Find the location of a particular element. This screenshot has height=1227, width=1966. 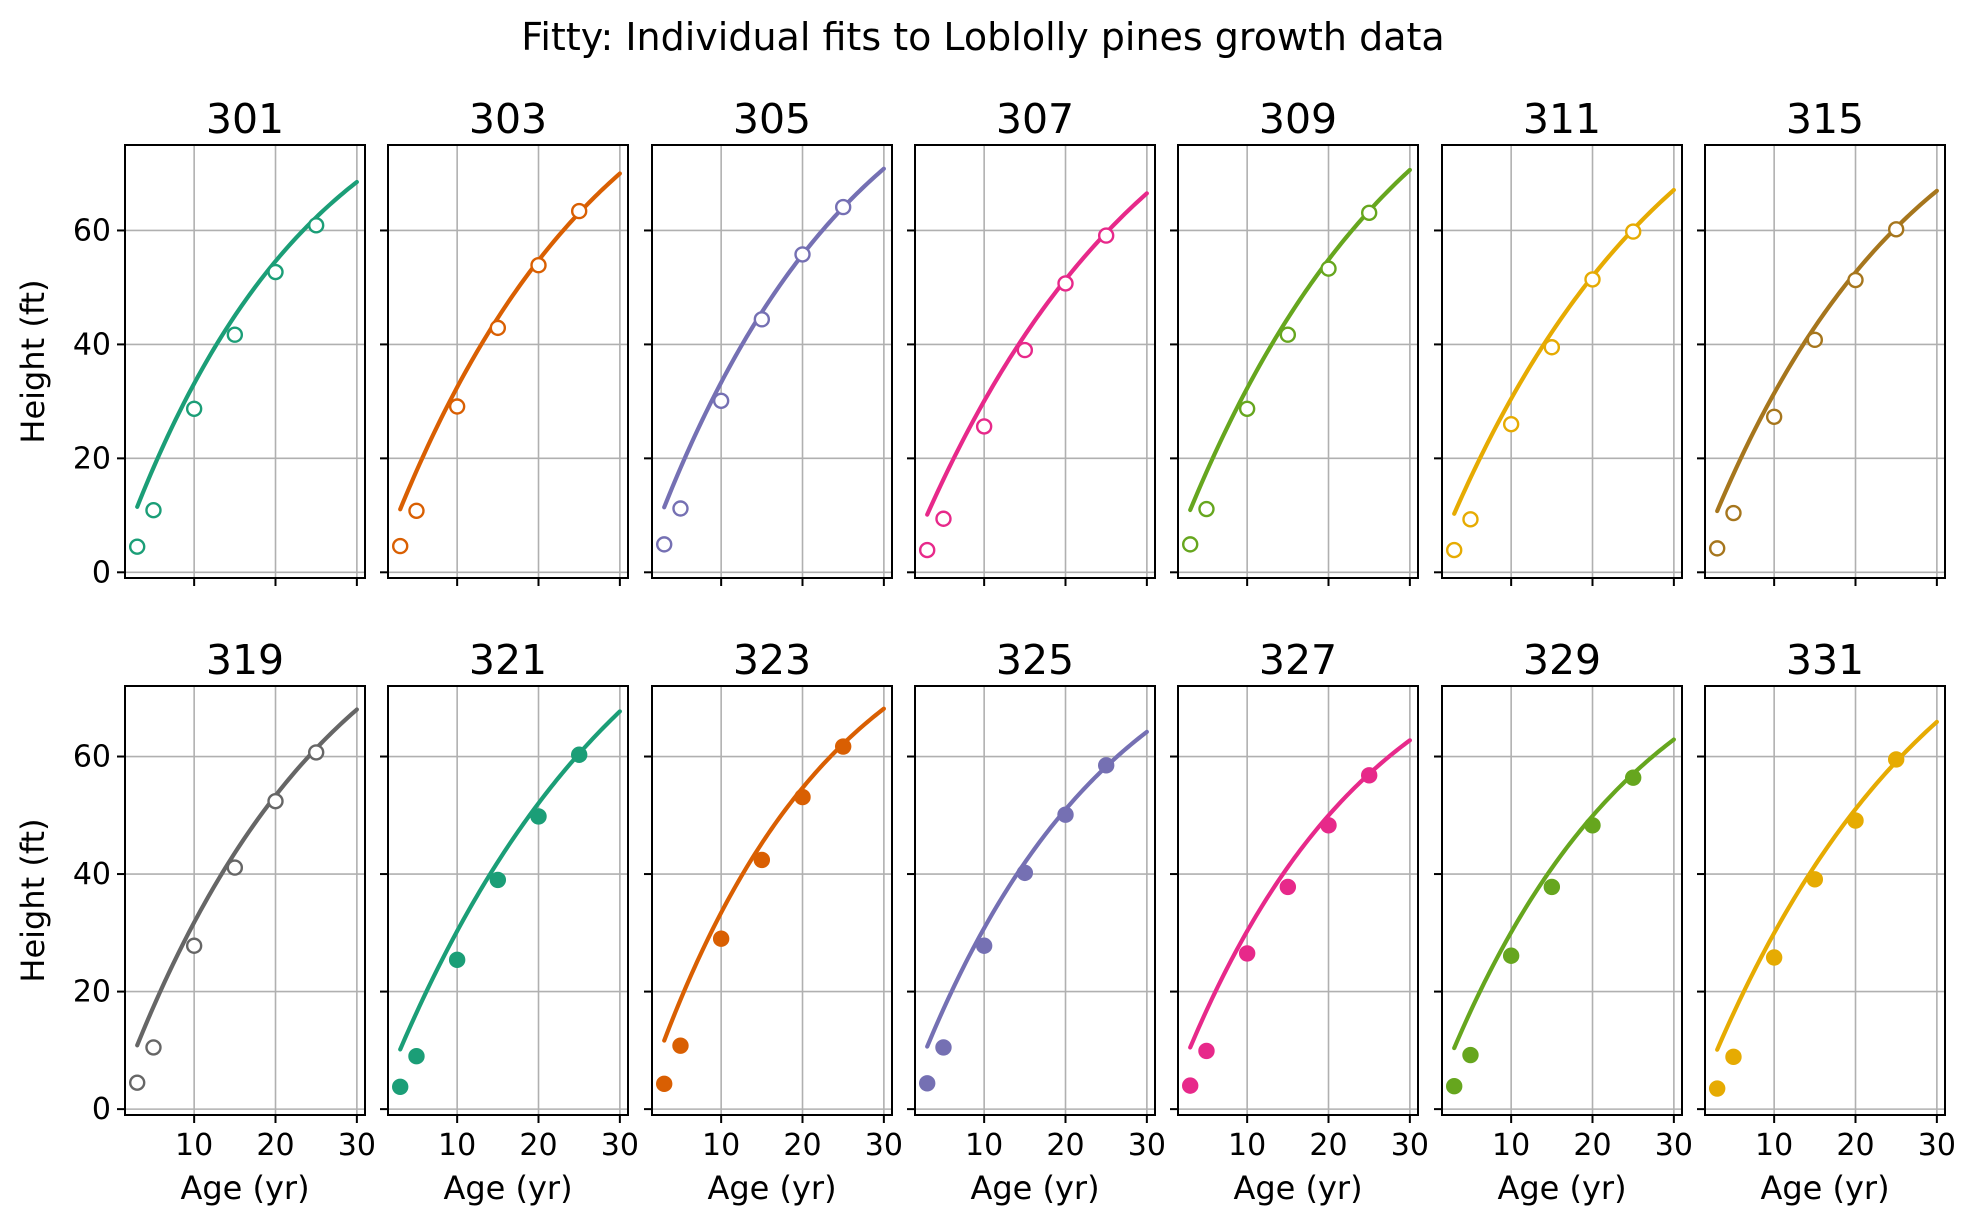

panel-title: 319 is located at coordinates (245, 660).